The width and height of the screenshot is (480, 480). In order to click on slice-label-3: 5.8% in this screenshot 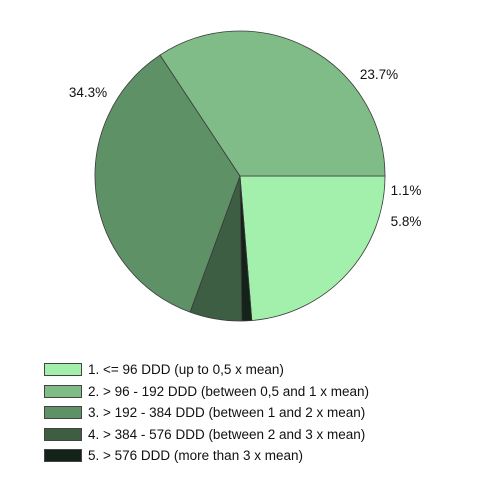, I will do `click(406, 221)`.